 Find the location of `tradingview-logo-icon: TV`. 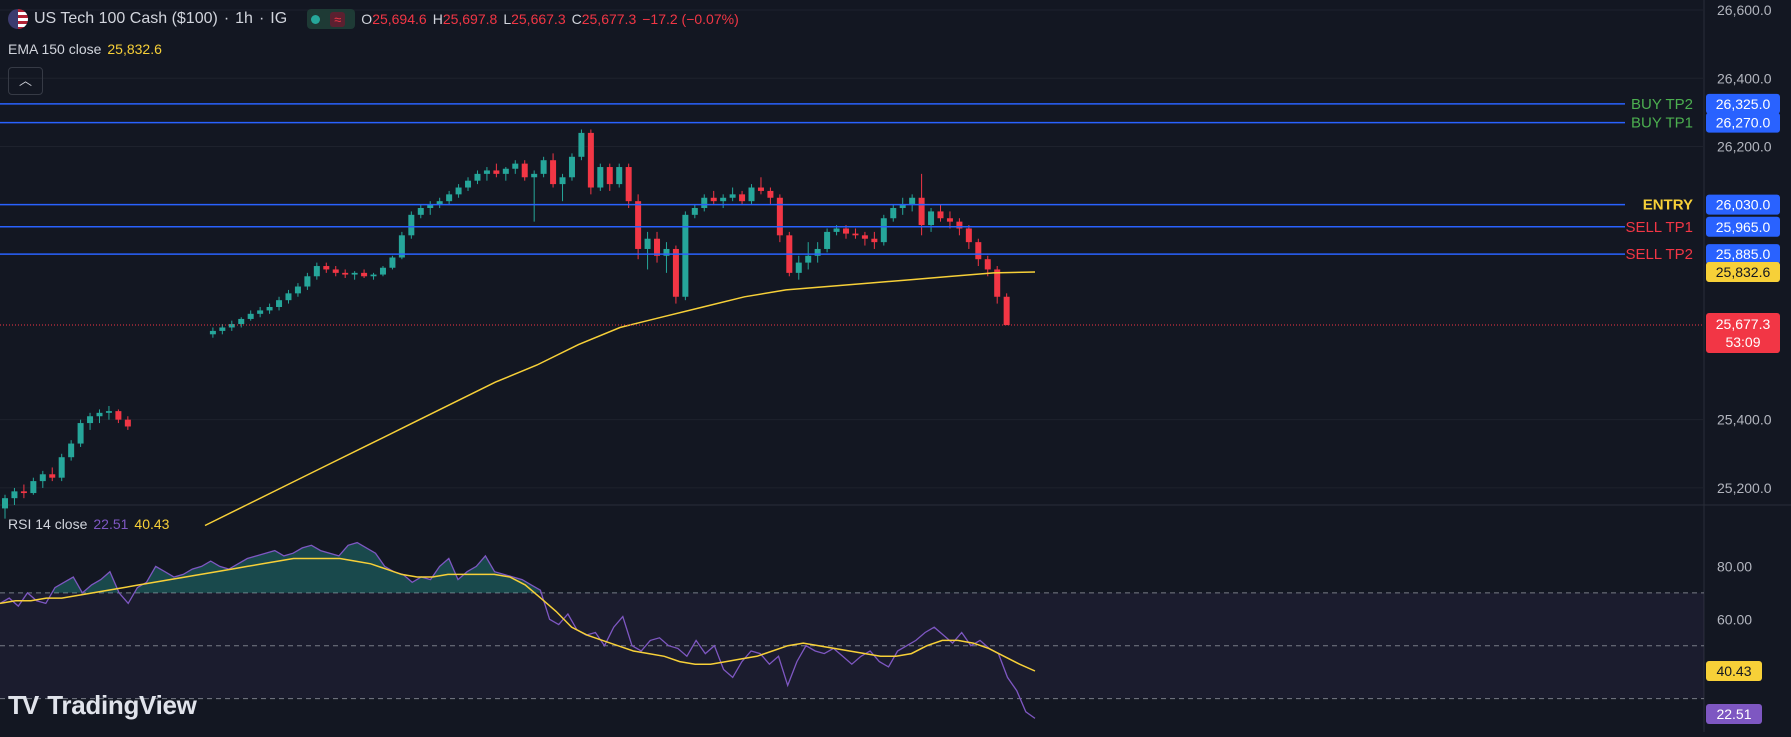

tradingview-logo-icon: TV is located at coordinates (23, 705).